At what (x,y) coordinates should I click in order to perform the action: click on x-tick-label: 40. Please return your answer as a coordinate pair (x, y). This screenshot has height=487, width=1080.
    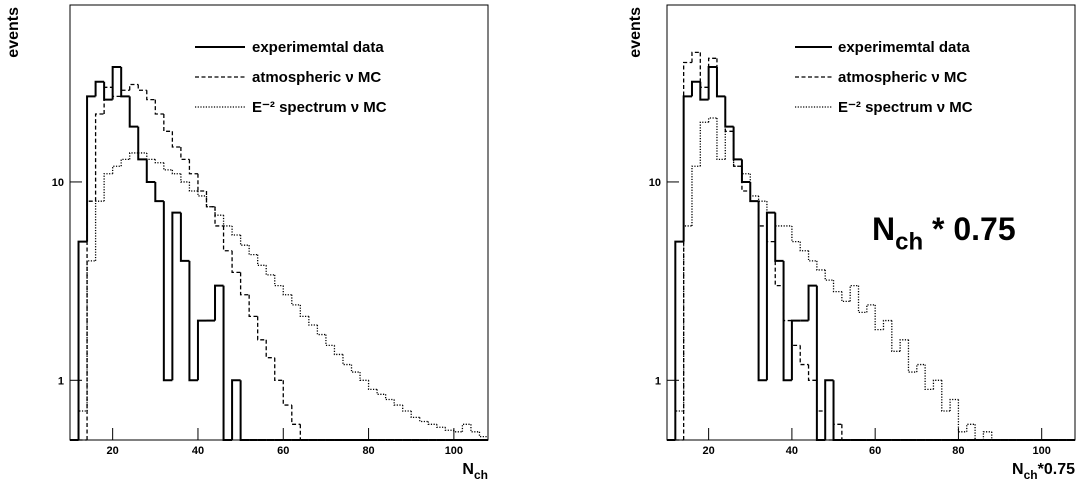
    Looking at the image, I should click on (198, 451).